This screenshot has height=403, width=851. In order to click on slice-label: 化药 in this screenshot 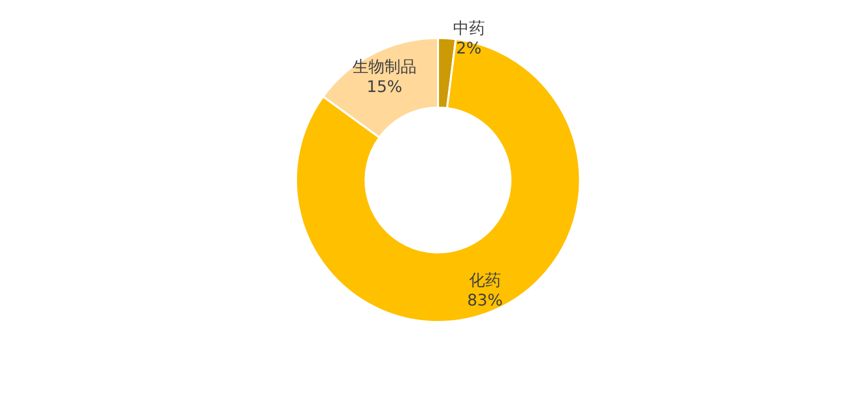, I will do `click(484, 280)`.